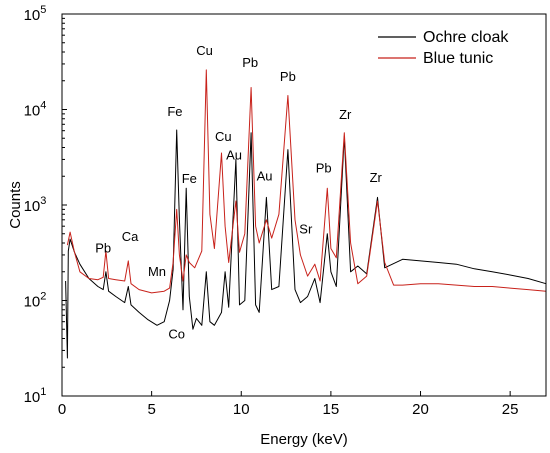 Image resolution: width=550 pixels, height=453 pixels. I want to click on y-tick-label: 10¹, so click(35, 396).